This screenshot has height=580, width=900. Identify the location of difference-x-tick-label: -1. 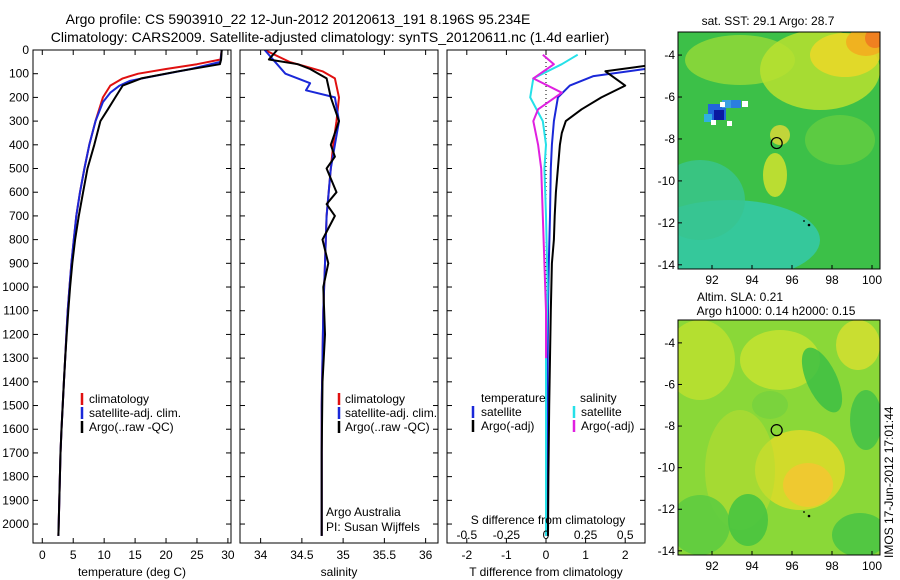
(506, 555).